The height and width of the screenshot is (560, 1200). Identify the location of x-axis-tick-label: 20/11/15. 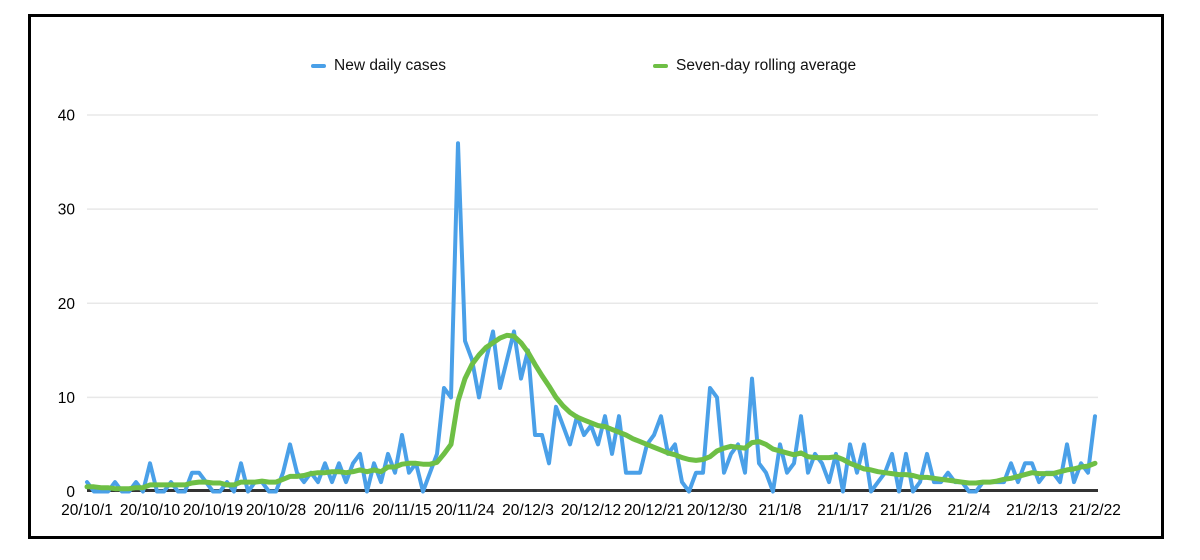
(401, 510).